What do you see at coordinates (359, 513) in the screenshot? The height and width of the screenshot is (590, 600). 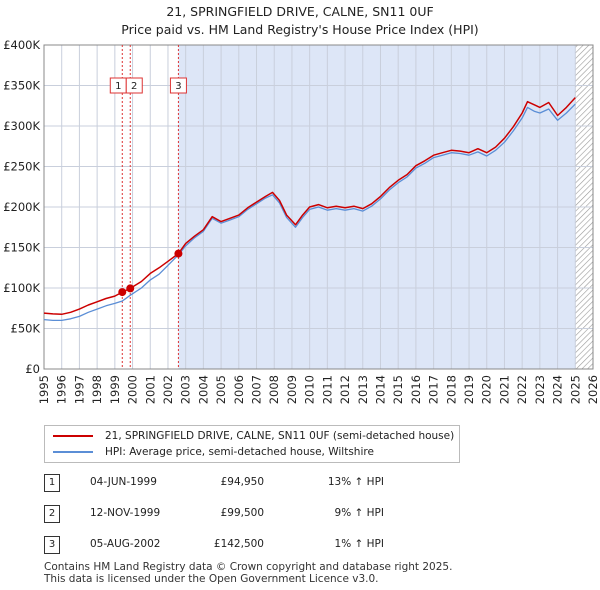 I see `transaction-hpi: 9% ↑ HPI` at bounding box center [359, 513].